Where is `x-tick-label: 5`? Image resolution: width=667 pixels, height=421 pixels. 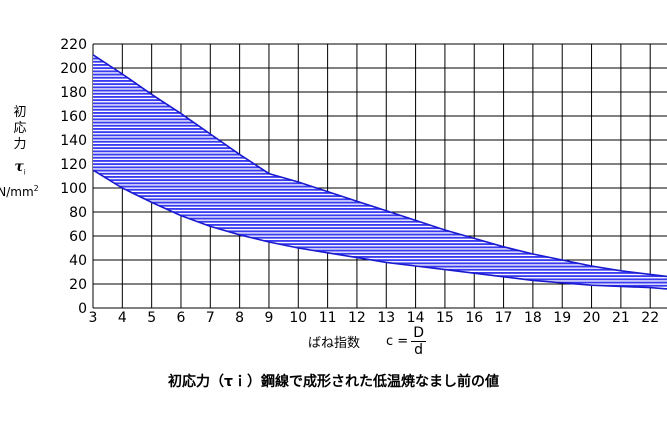
x-tick-label: 5 is located at coordinates (151, 318).